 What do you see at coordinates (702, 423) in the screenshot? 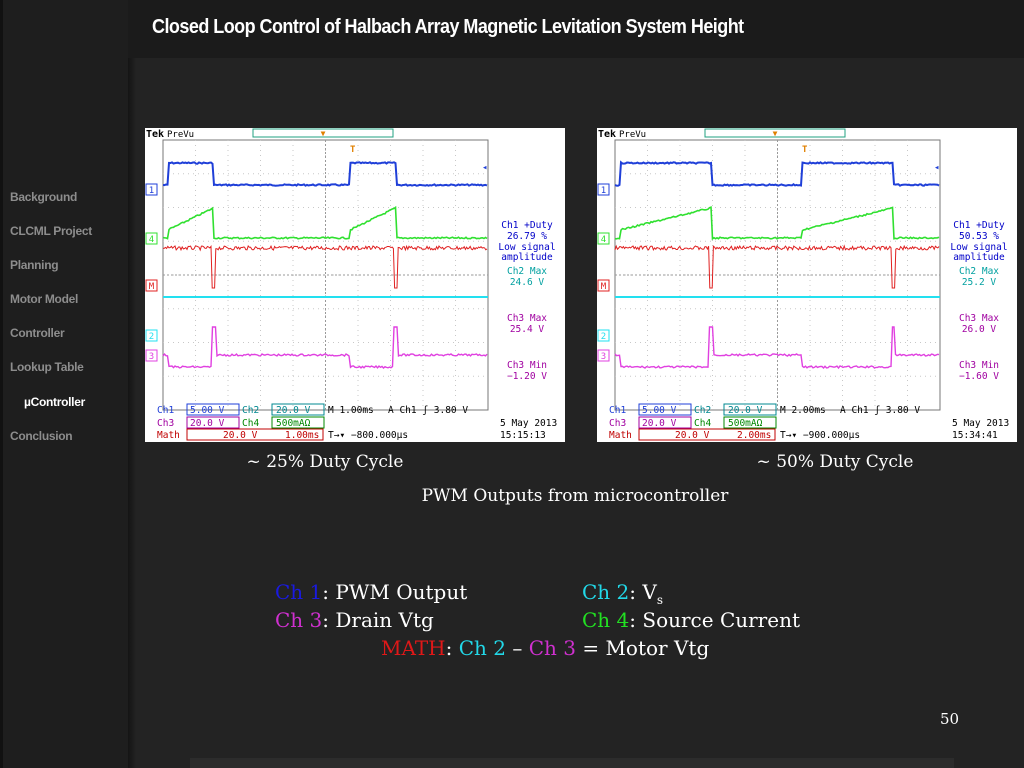
I see `status-ch4-label: Ch4` at bounding box center [702, 423].